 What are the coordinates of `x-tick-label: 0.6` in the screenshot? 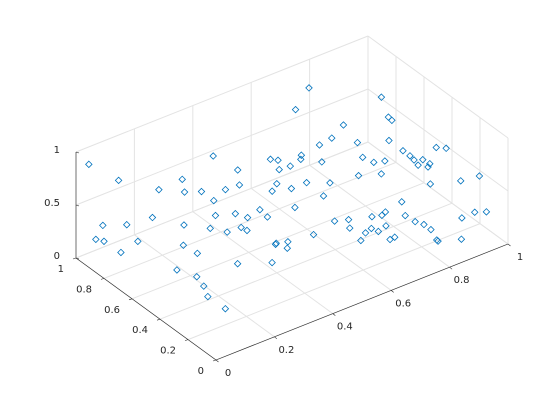 It's located at (403, 303).